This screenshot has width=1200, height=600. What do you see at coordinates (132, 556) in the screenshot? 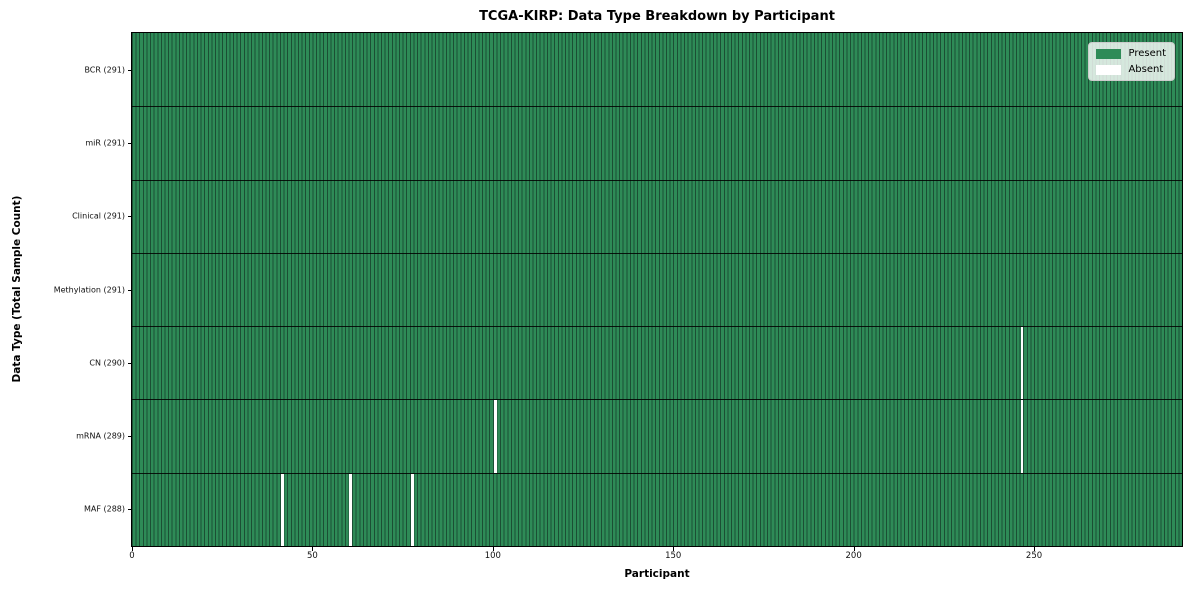
I see `x-tick-label: 0` at bounding box center [132, 556].